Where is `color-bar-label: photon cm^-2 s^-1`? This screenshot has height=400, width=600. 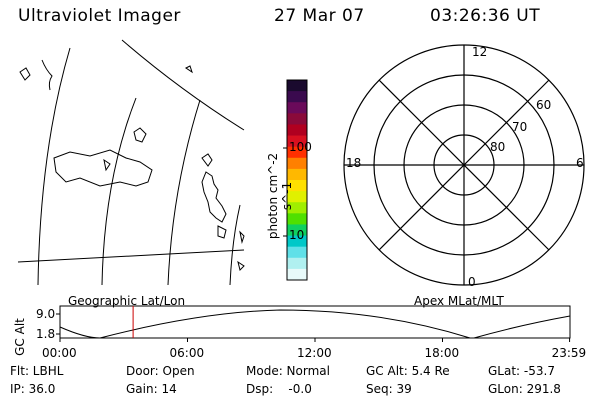 color-bar-label: photon cm^-2 s^-1 is located at coordinates (280, 196).